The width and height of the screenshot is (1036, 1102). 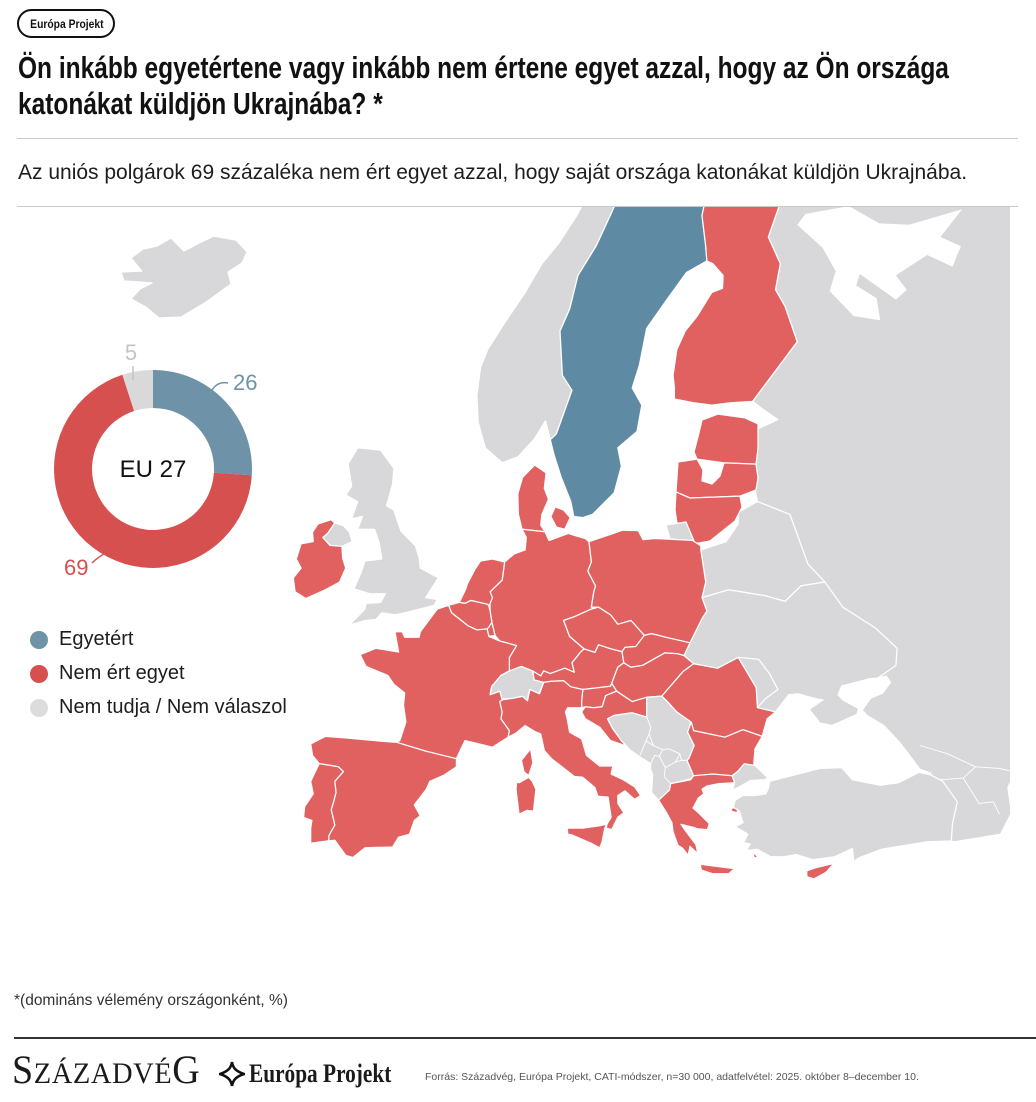 What do you see at coordinates (76, 567) in the screenshot?
I see `svg-text: 69` at bounding box center [76, 567].